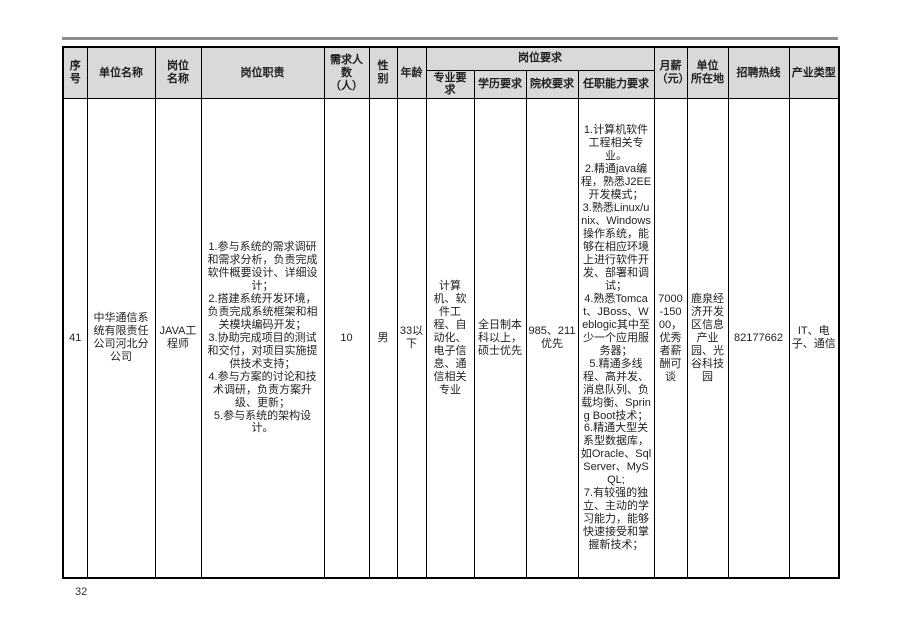  What do you see at coordinates (411, 73) in the screenshot?
I see `col-header-age: 年龄` at bounding box center [411, 73].